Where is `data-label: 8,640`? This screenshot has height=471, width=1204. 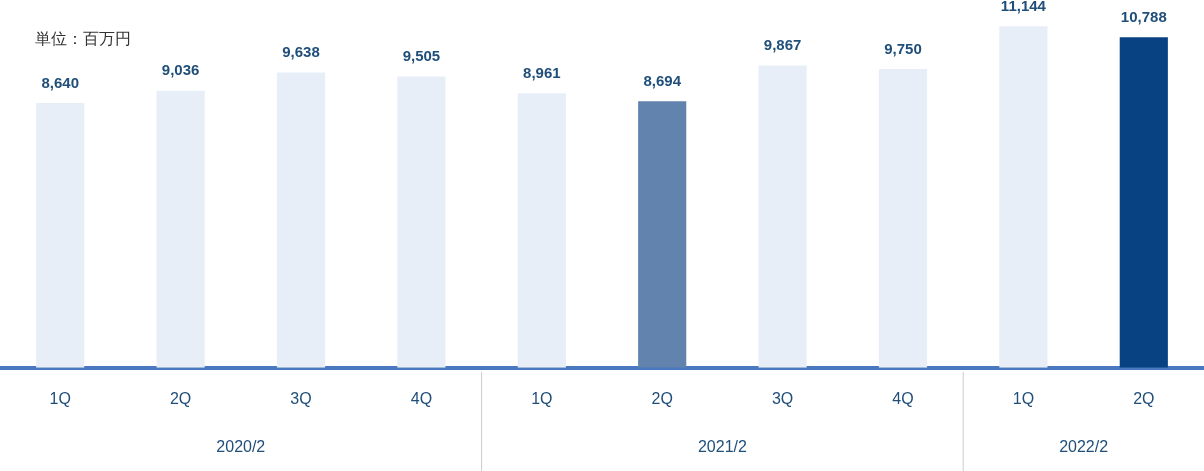 data-label: 8,640 is located at coordinates (60, 82).